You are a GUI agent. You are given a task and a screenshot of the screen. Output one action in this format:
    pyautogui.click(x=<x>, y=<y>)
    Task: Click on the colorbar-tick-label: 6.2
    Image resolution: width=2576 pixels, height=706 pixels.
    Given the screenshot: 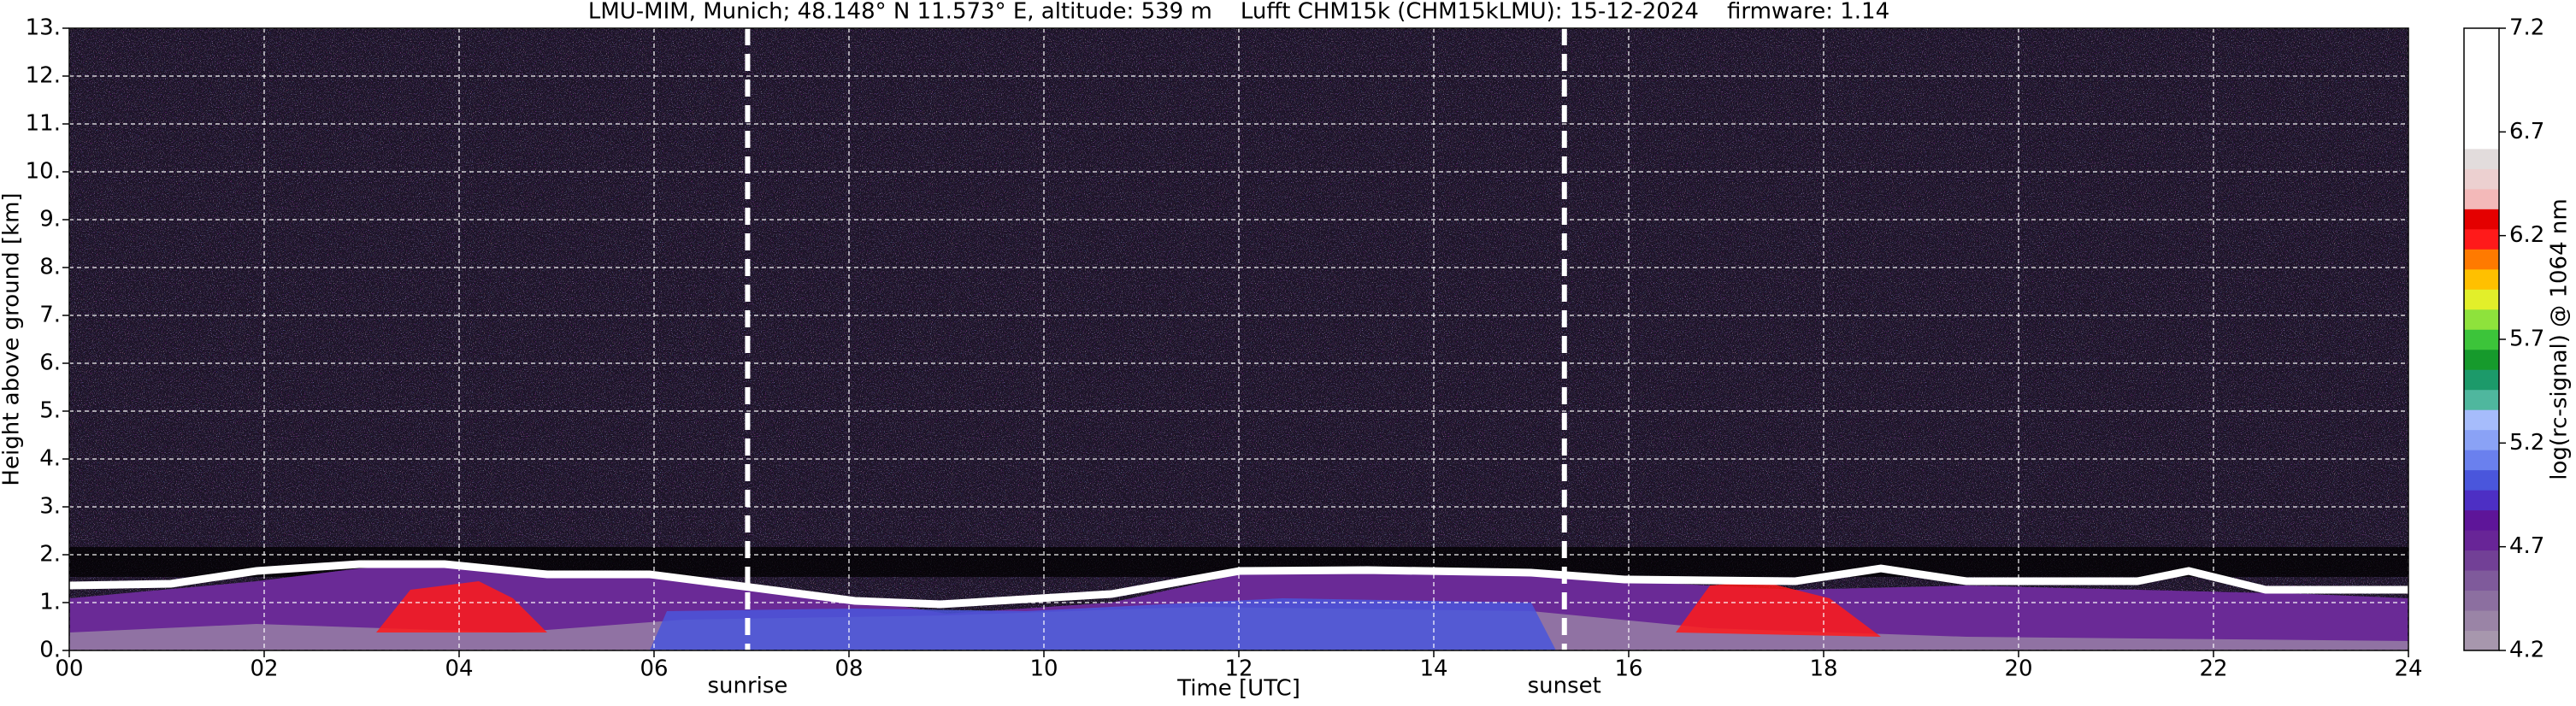 What is the action you would take?
    pyautogui.click(x=2526, y=235)
    